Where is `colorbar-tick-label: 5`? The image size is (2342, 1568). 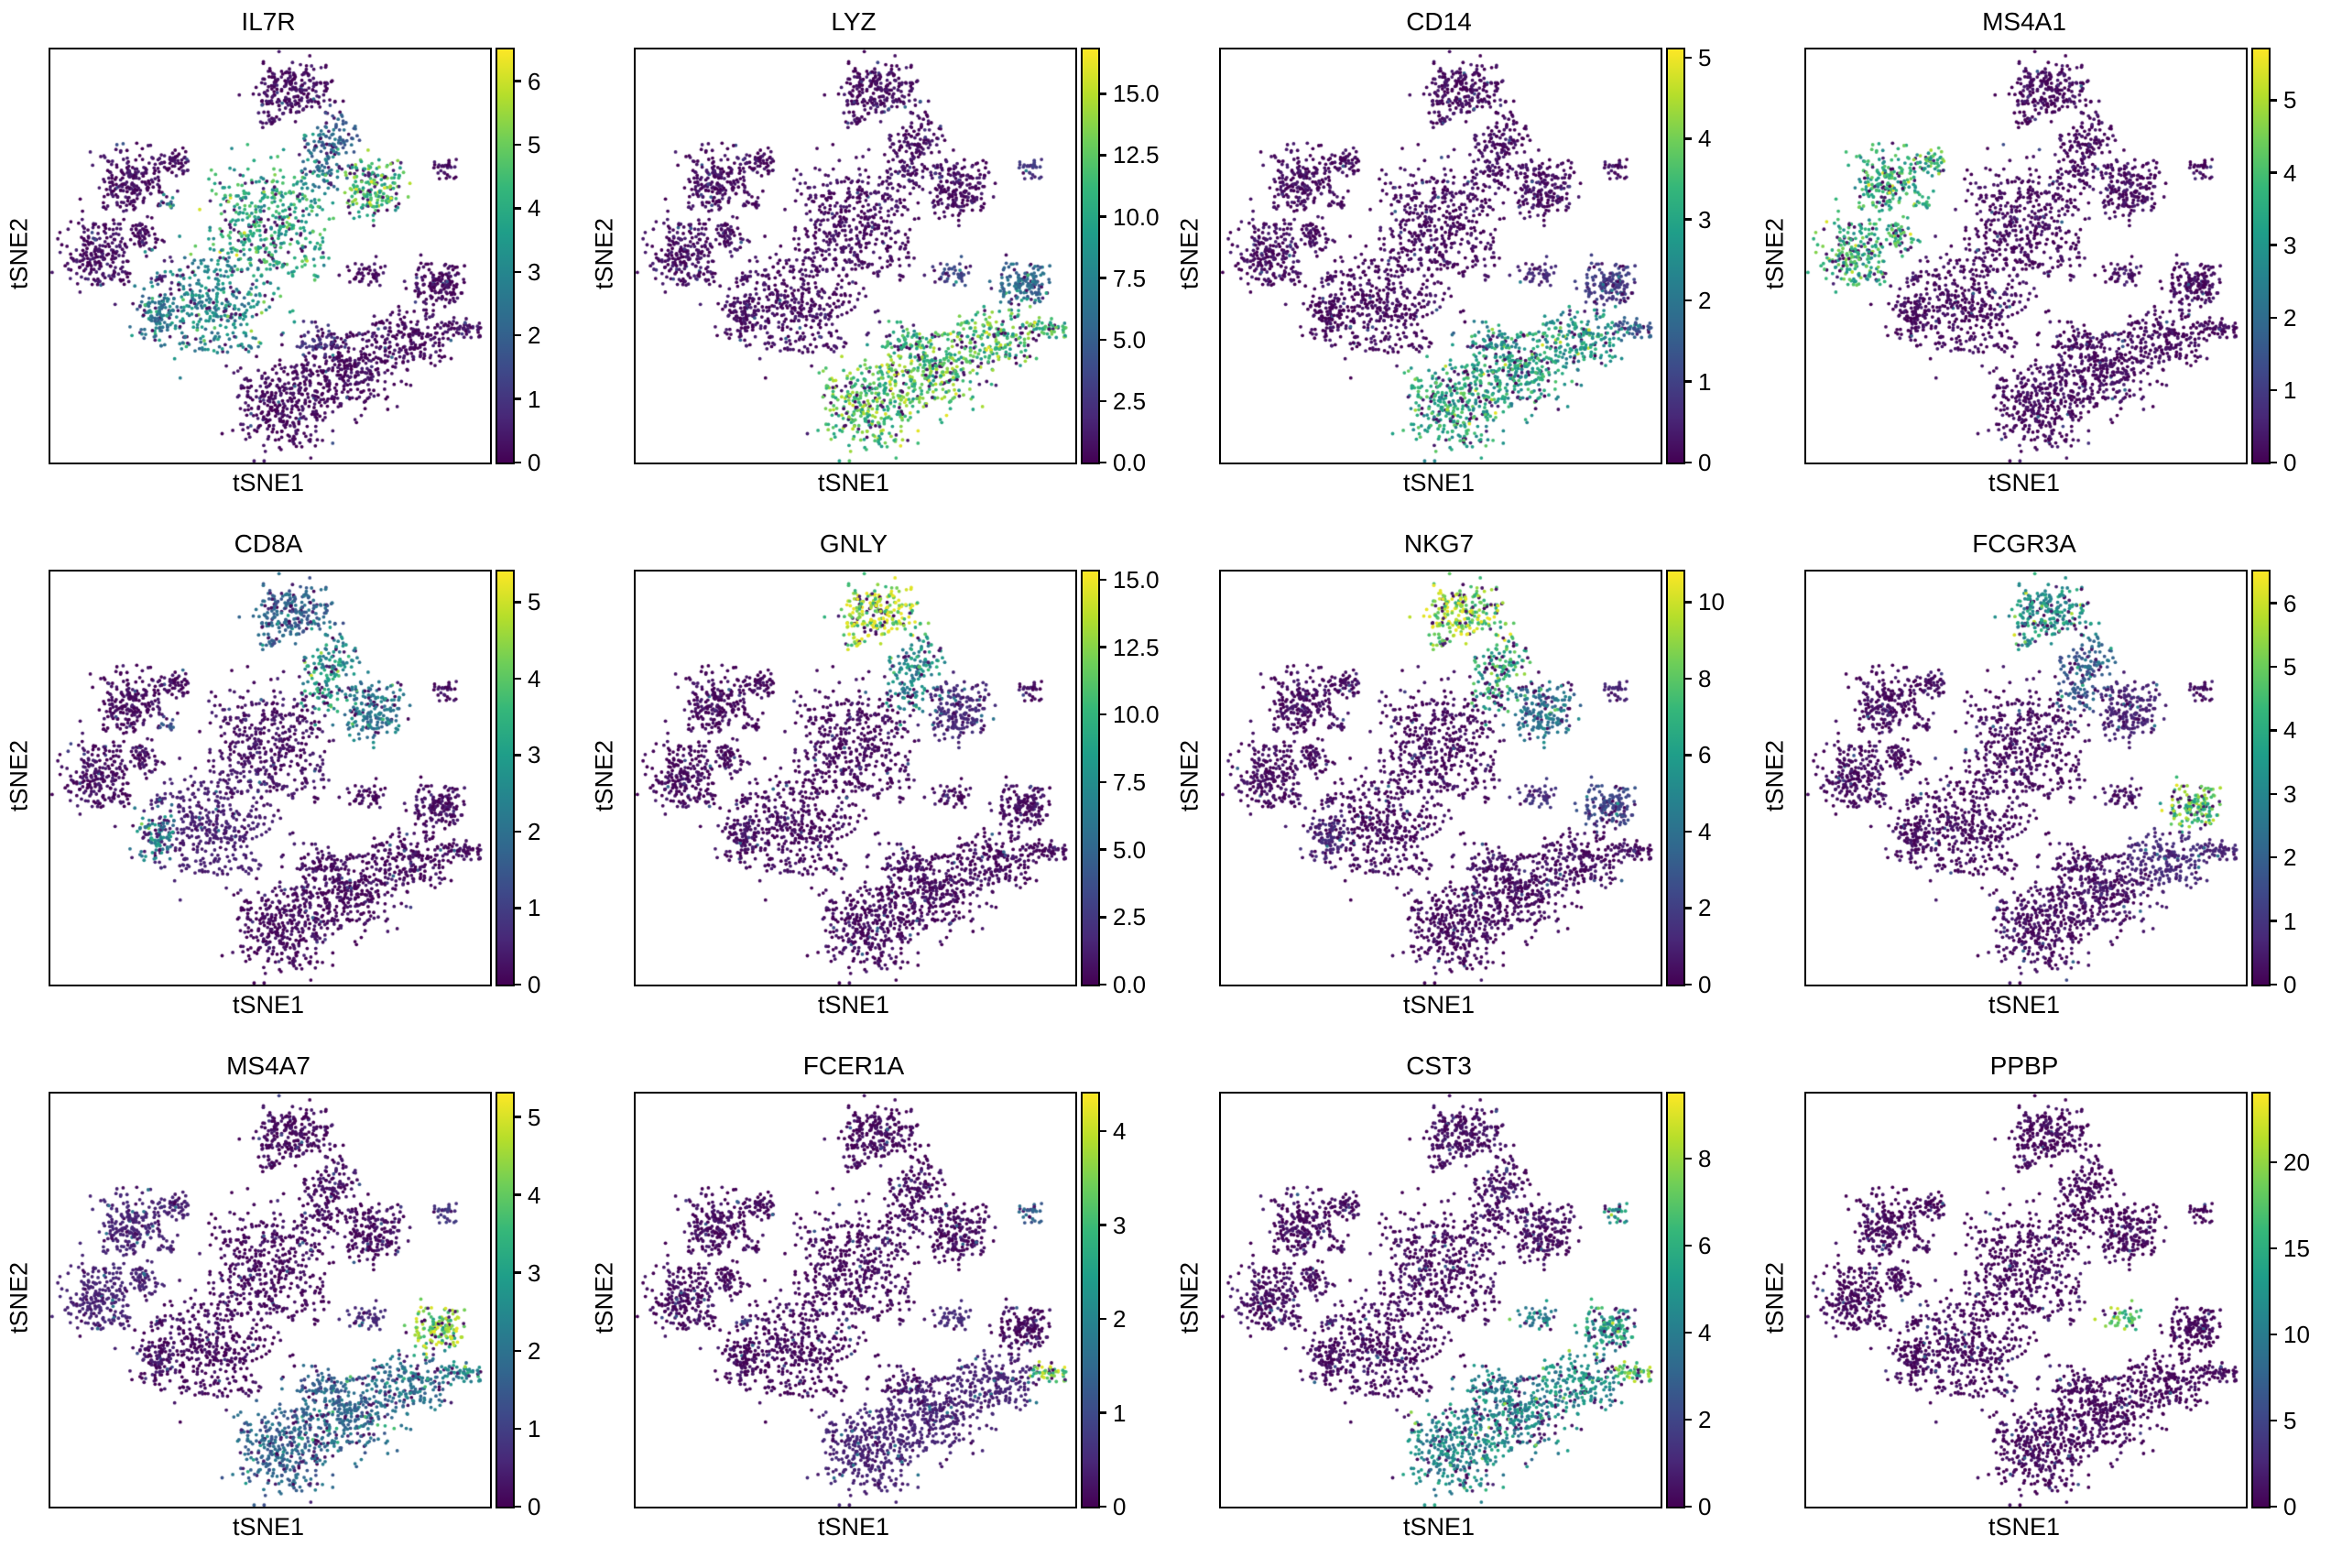 colorbar-tick-label: 5 is located at coordinates (534, 145).